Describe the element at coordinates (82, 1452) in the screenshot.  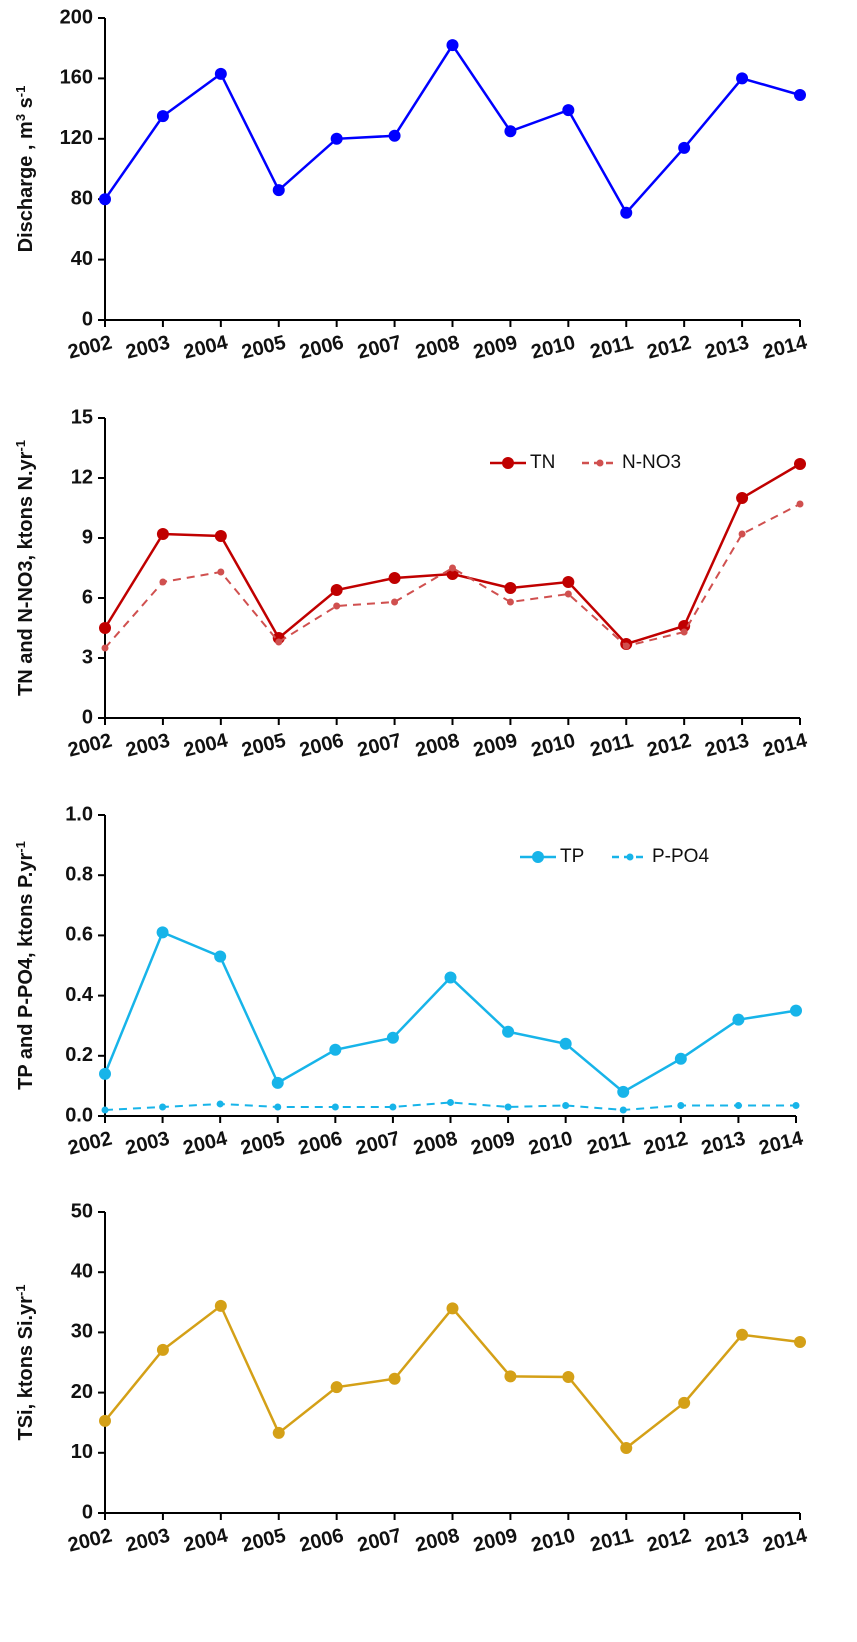
I see `y-tick-label: 10` at that location.